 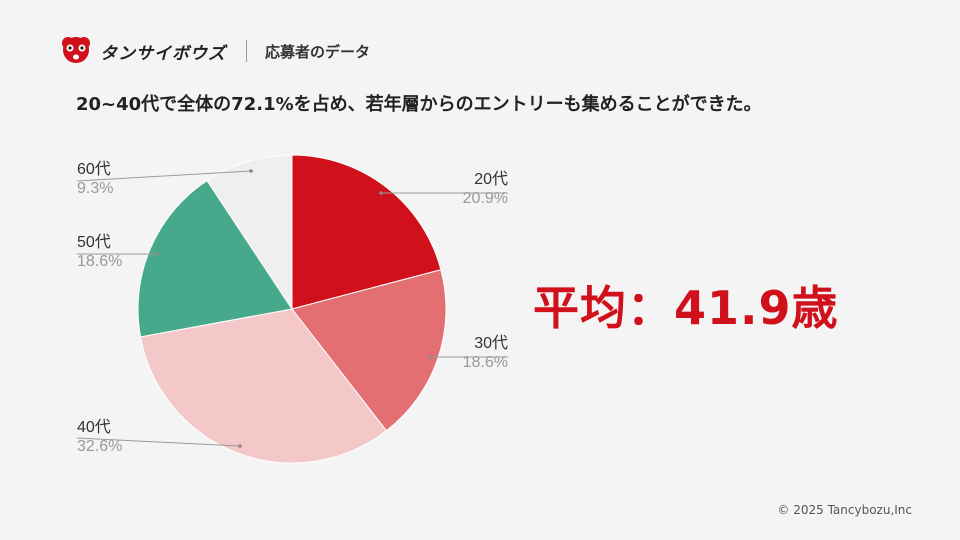 I want to click on pct-40: 32.6%, so click(x=100, y=447).